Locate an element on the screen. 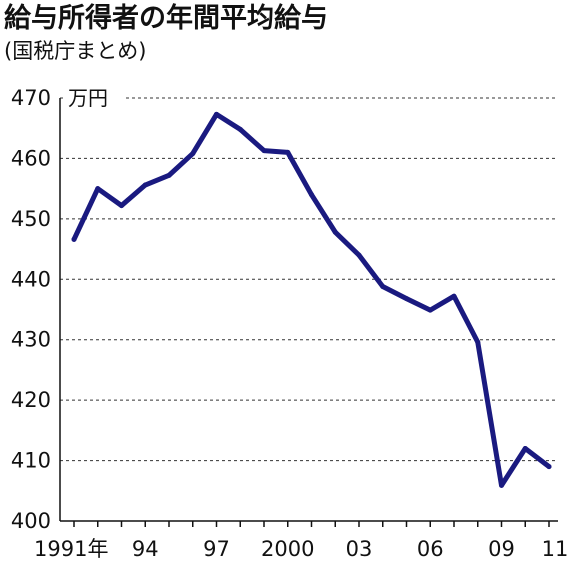 The image size is (570, 571). chart-title: 給与所得者の年間平均給与 is located at coordinates (166, 18).